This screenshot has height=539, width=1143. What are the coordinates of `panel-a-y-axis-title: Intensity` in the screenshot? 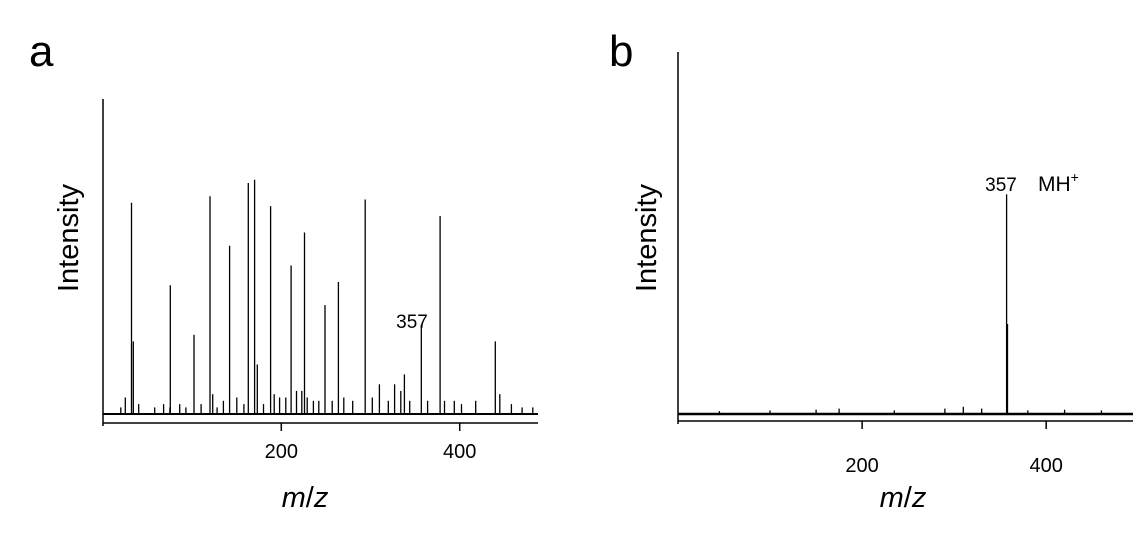 It's located at (69, 238).